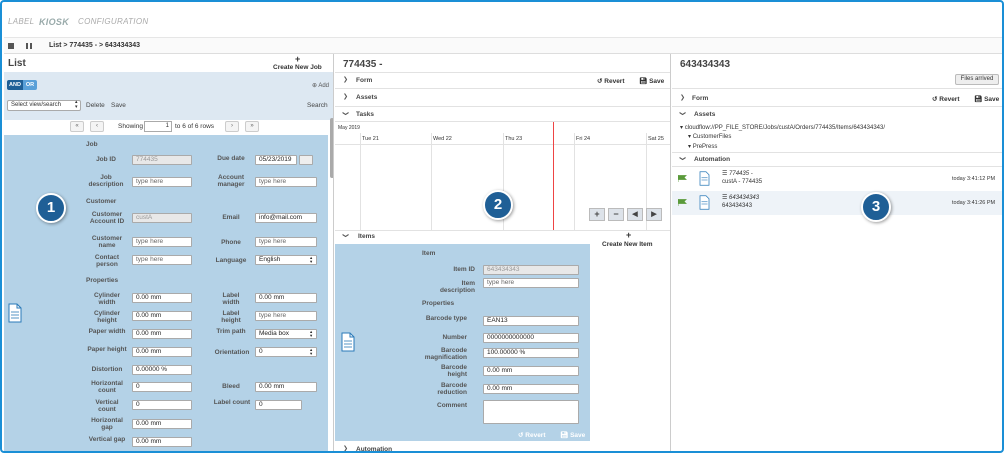  What do you see at coordinates (286, 242) in the screenshot?
I see `phone-field: type here` at bounding box center [286, 242].